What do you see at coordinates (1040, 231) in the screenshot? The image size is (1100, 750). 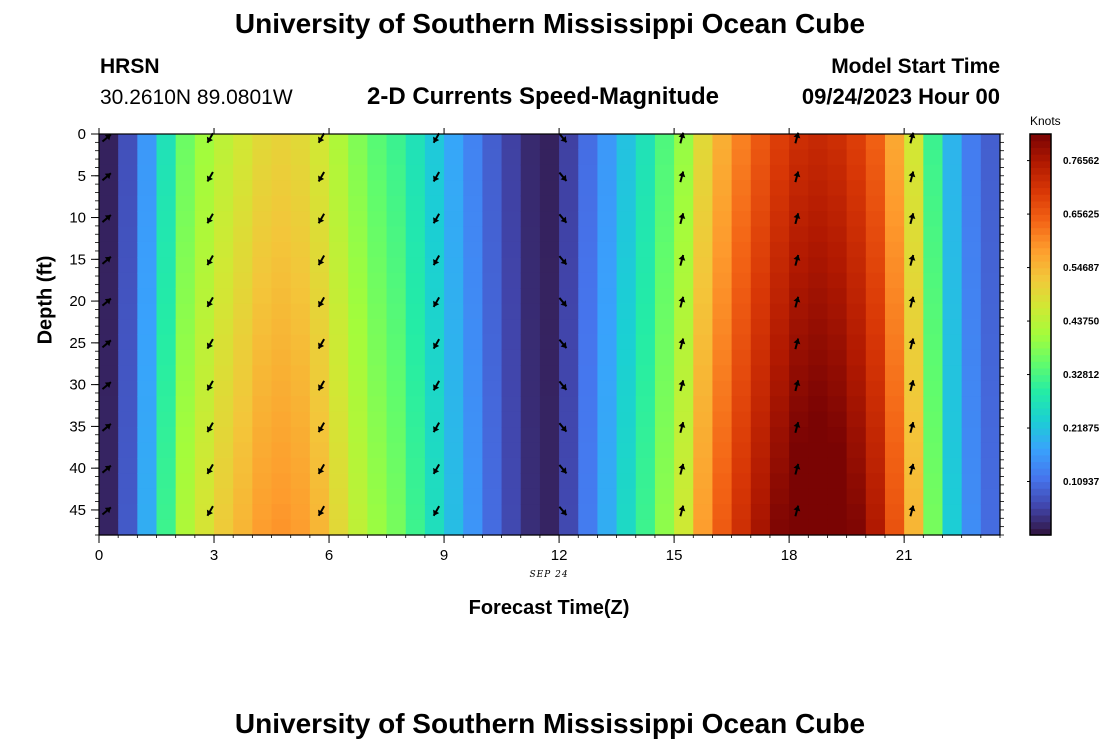 I see `colorbar-swatch` at bounding box center [1040, 231].